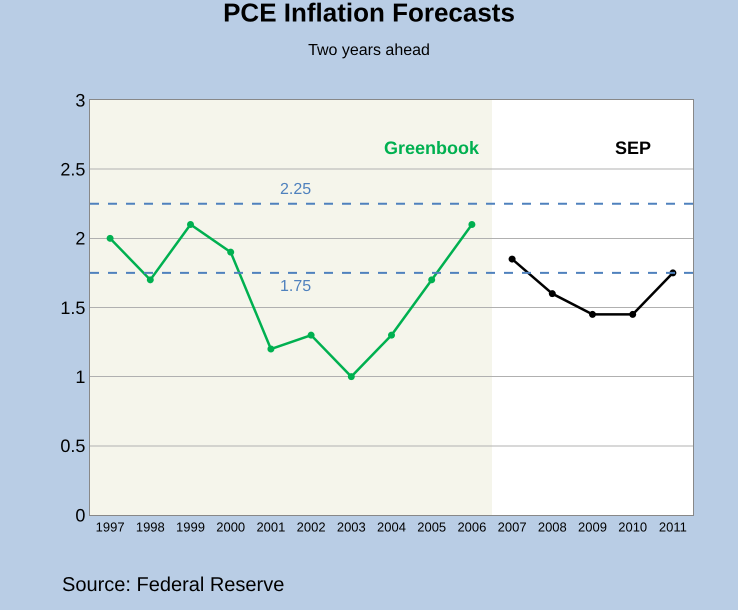 The height and width of the screenshot is (610, 738). Describe the element at coordinates (432, 148) in the screenshot. I see `text: Greenbook` at that location.